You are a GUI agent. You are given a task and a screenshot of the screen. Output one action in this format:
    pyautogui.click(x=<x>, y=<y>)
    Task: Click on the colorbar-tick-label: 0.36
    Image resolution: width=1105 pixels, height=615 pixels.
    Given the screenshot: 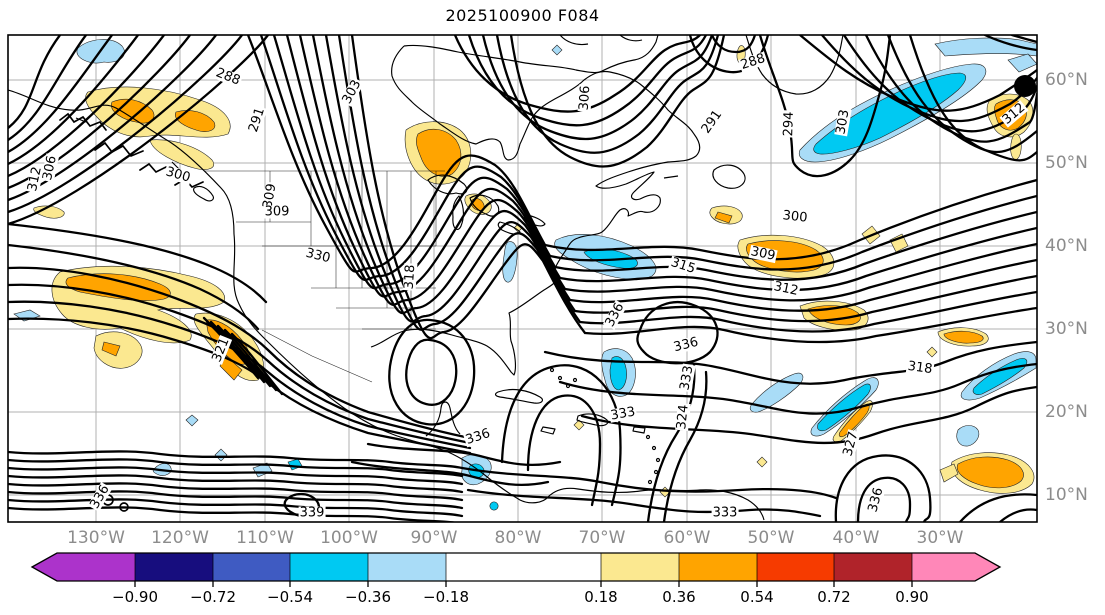 What is the action you would take?
    pyautogui.click(x=679, y=597)
    